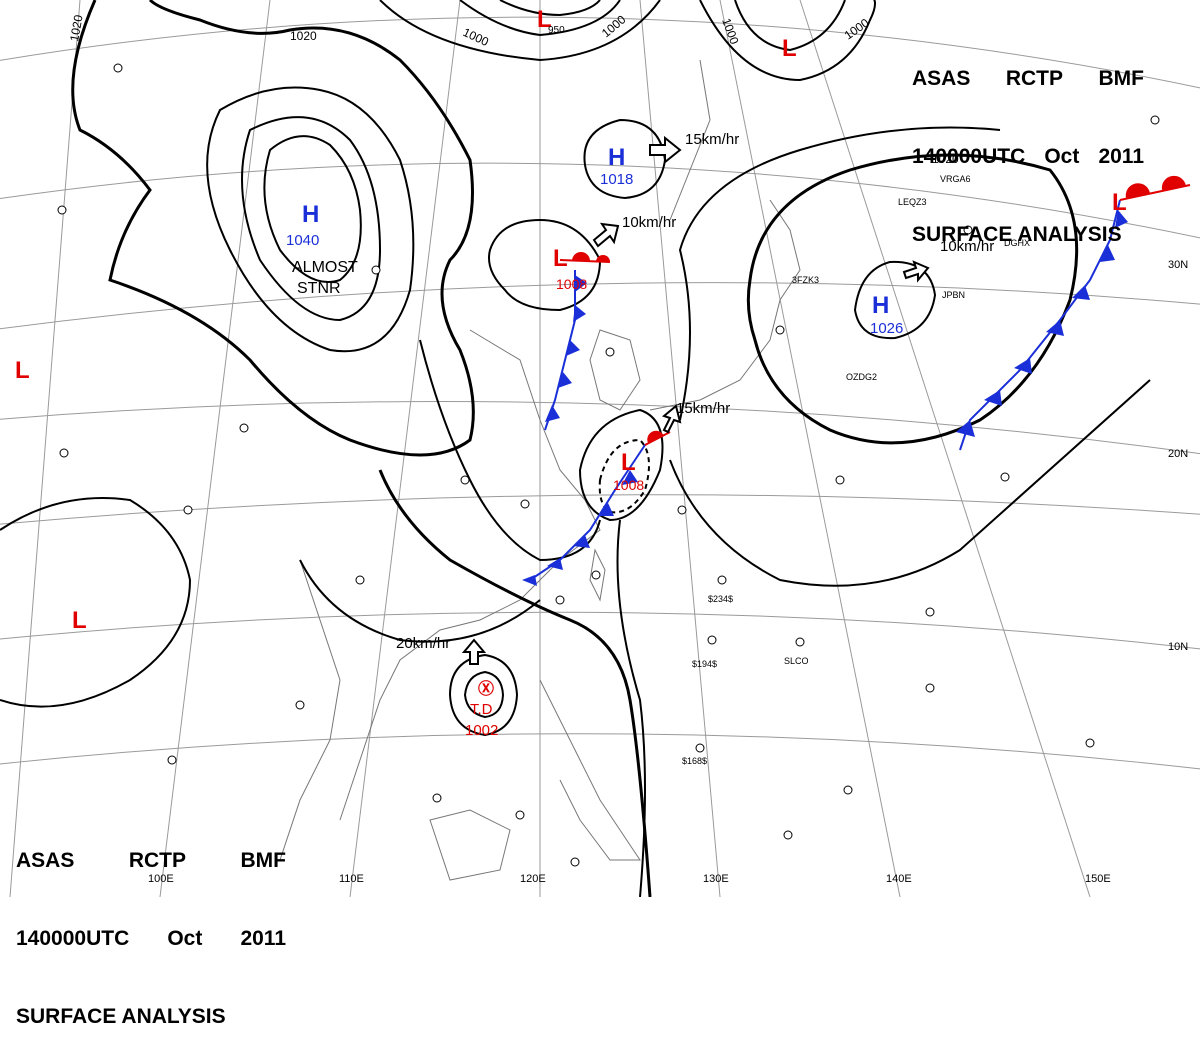  I want to click on station-id: $234$, so click(720, 599).